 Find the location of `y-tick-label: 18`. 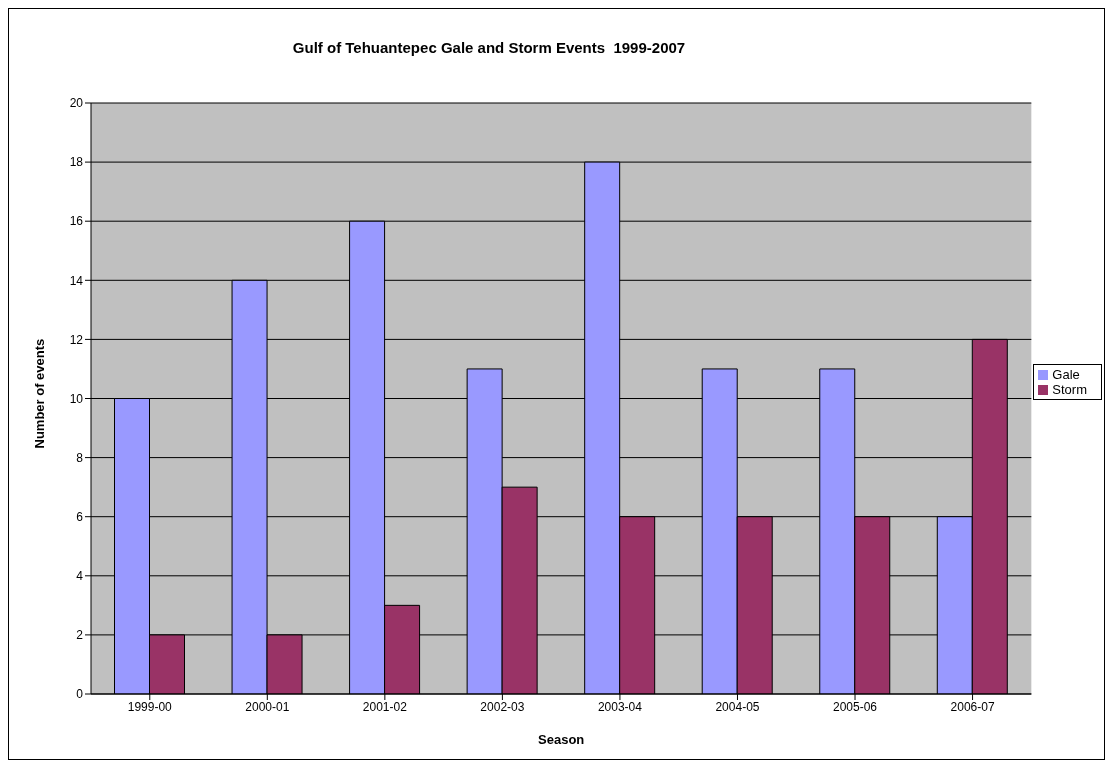

y-tick-label: 18 is located at coordinates (76, 162).